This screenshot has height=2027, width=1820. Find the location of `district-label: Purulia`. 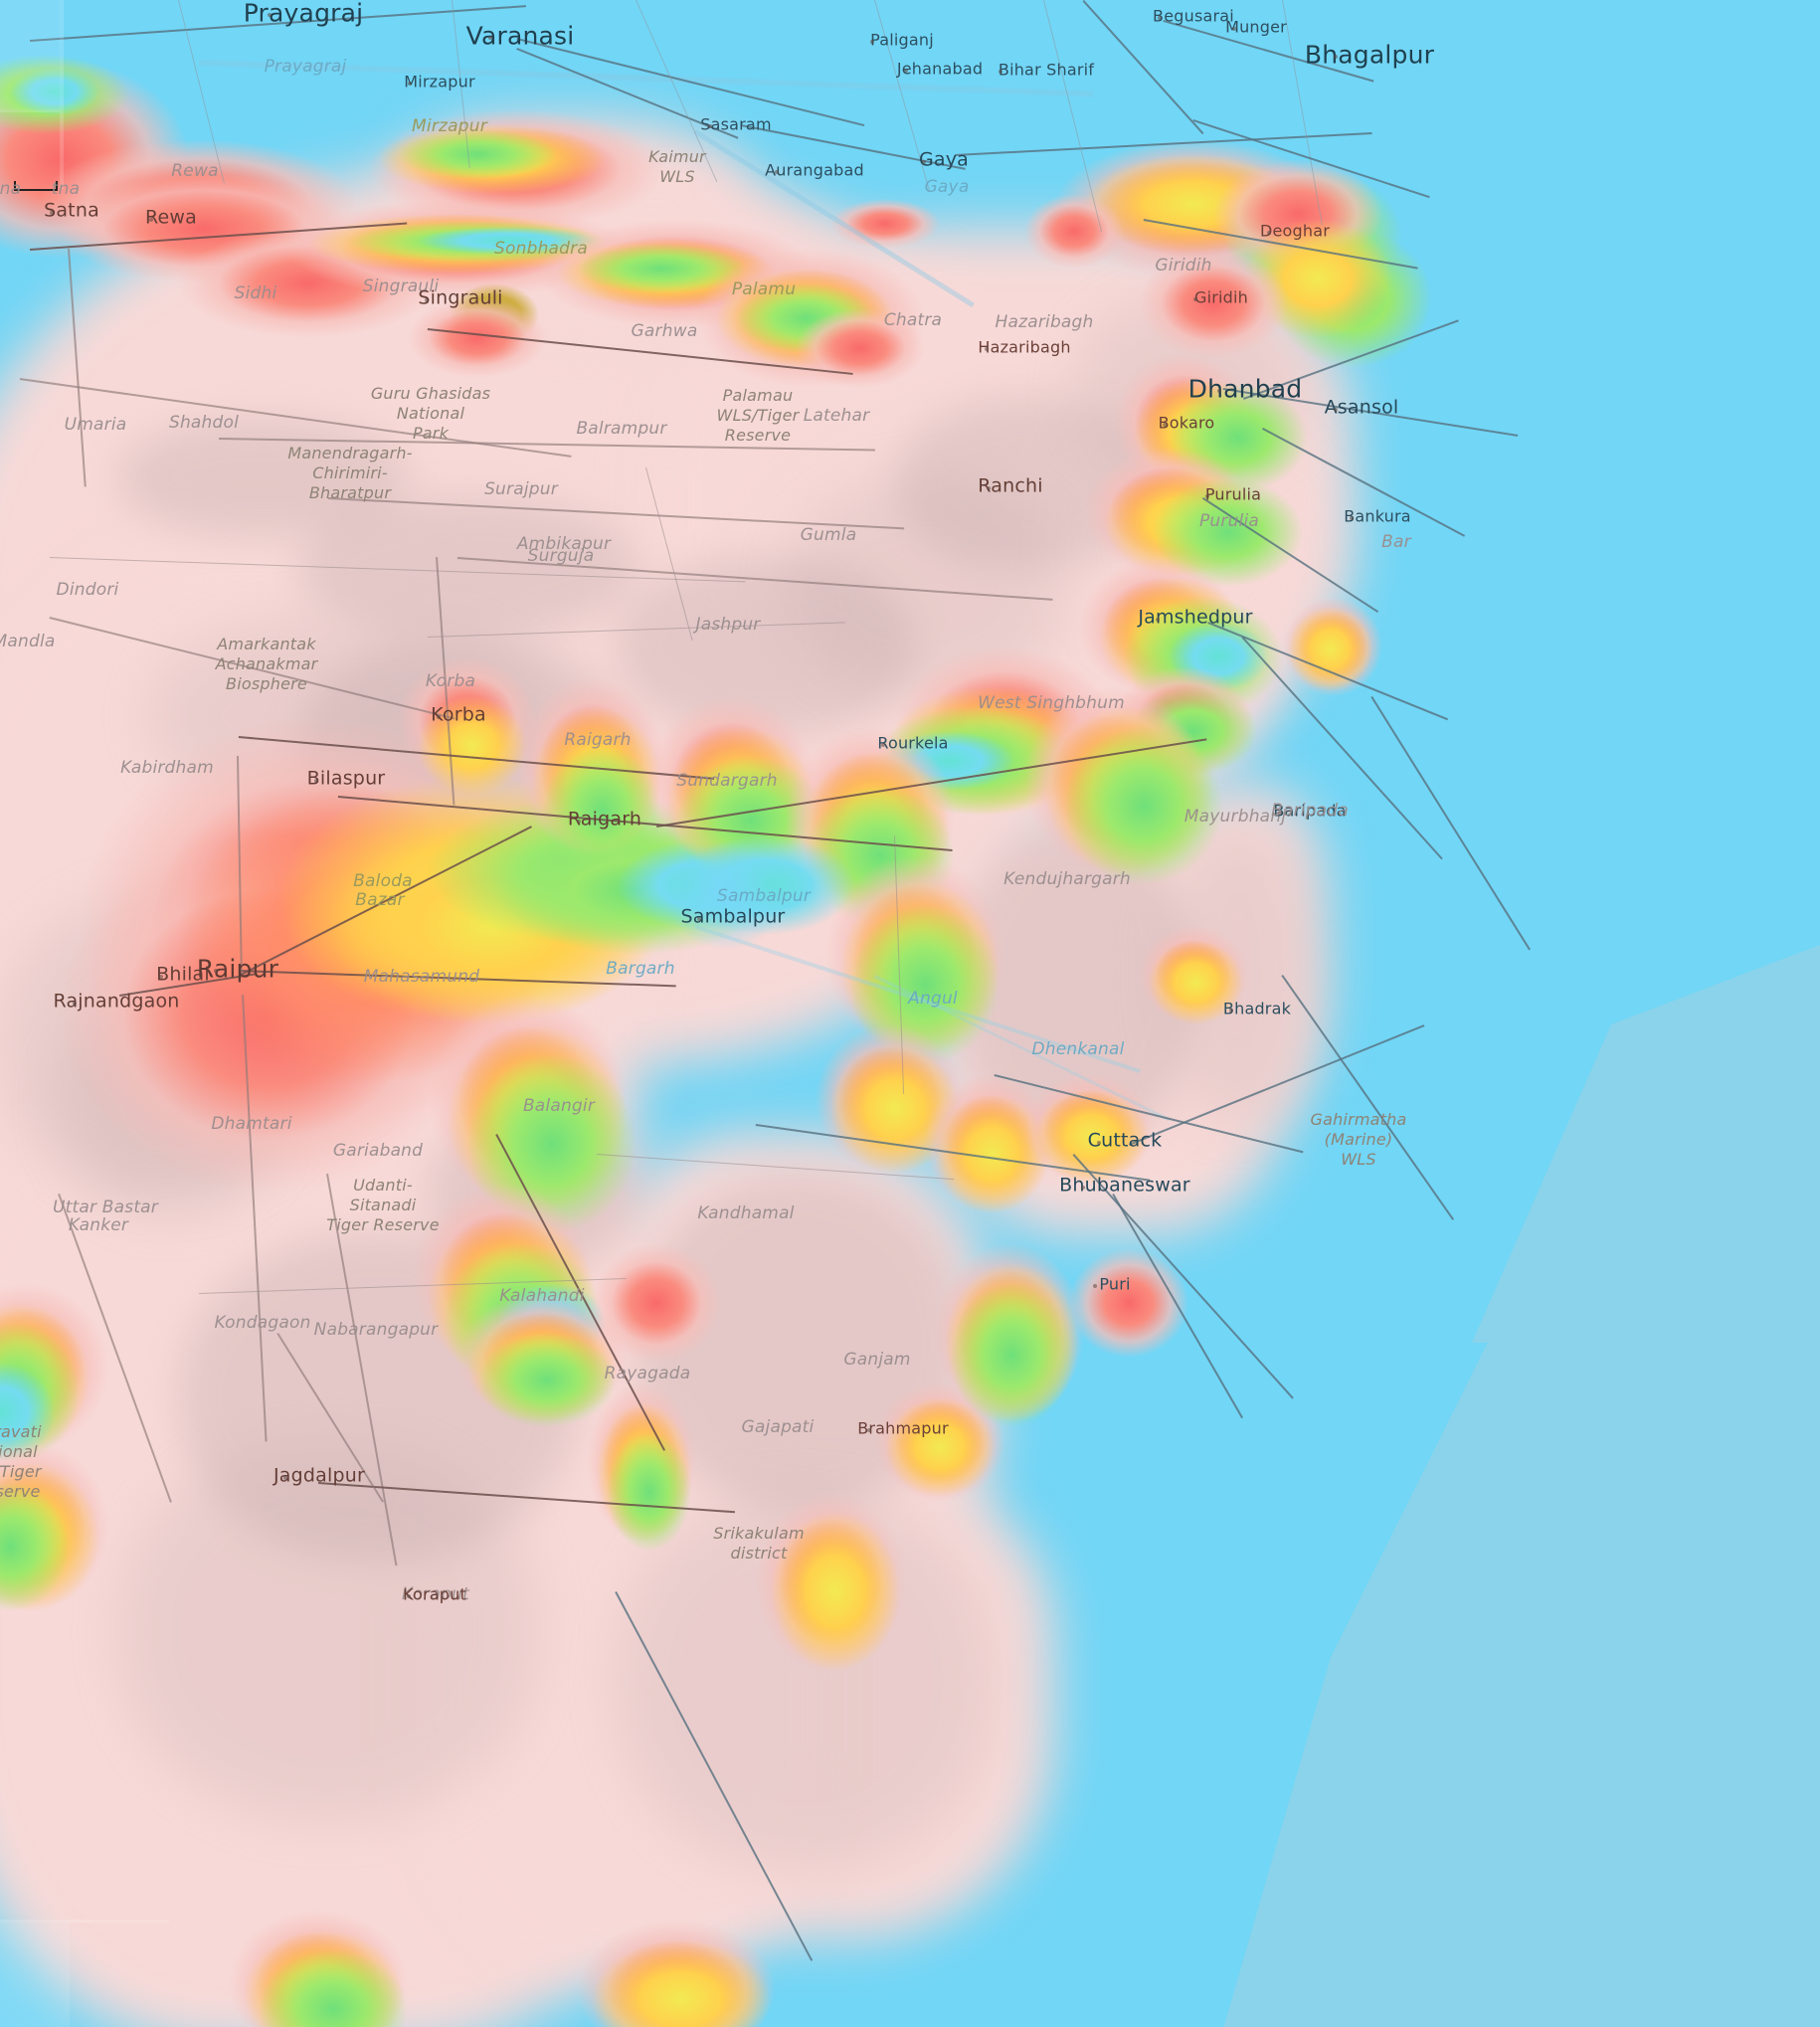

district-label: Purulia is located at coordinates (1229, 520).